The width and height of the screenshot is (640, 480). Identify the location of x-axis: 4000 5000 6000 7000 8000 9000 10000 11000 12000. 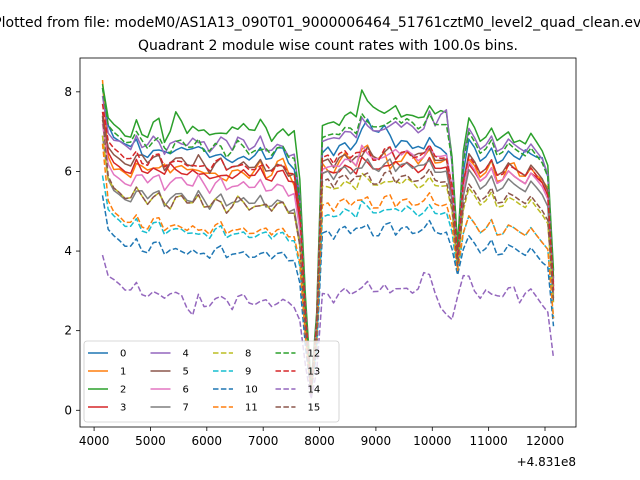
(321, 437).